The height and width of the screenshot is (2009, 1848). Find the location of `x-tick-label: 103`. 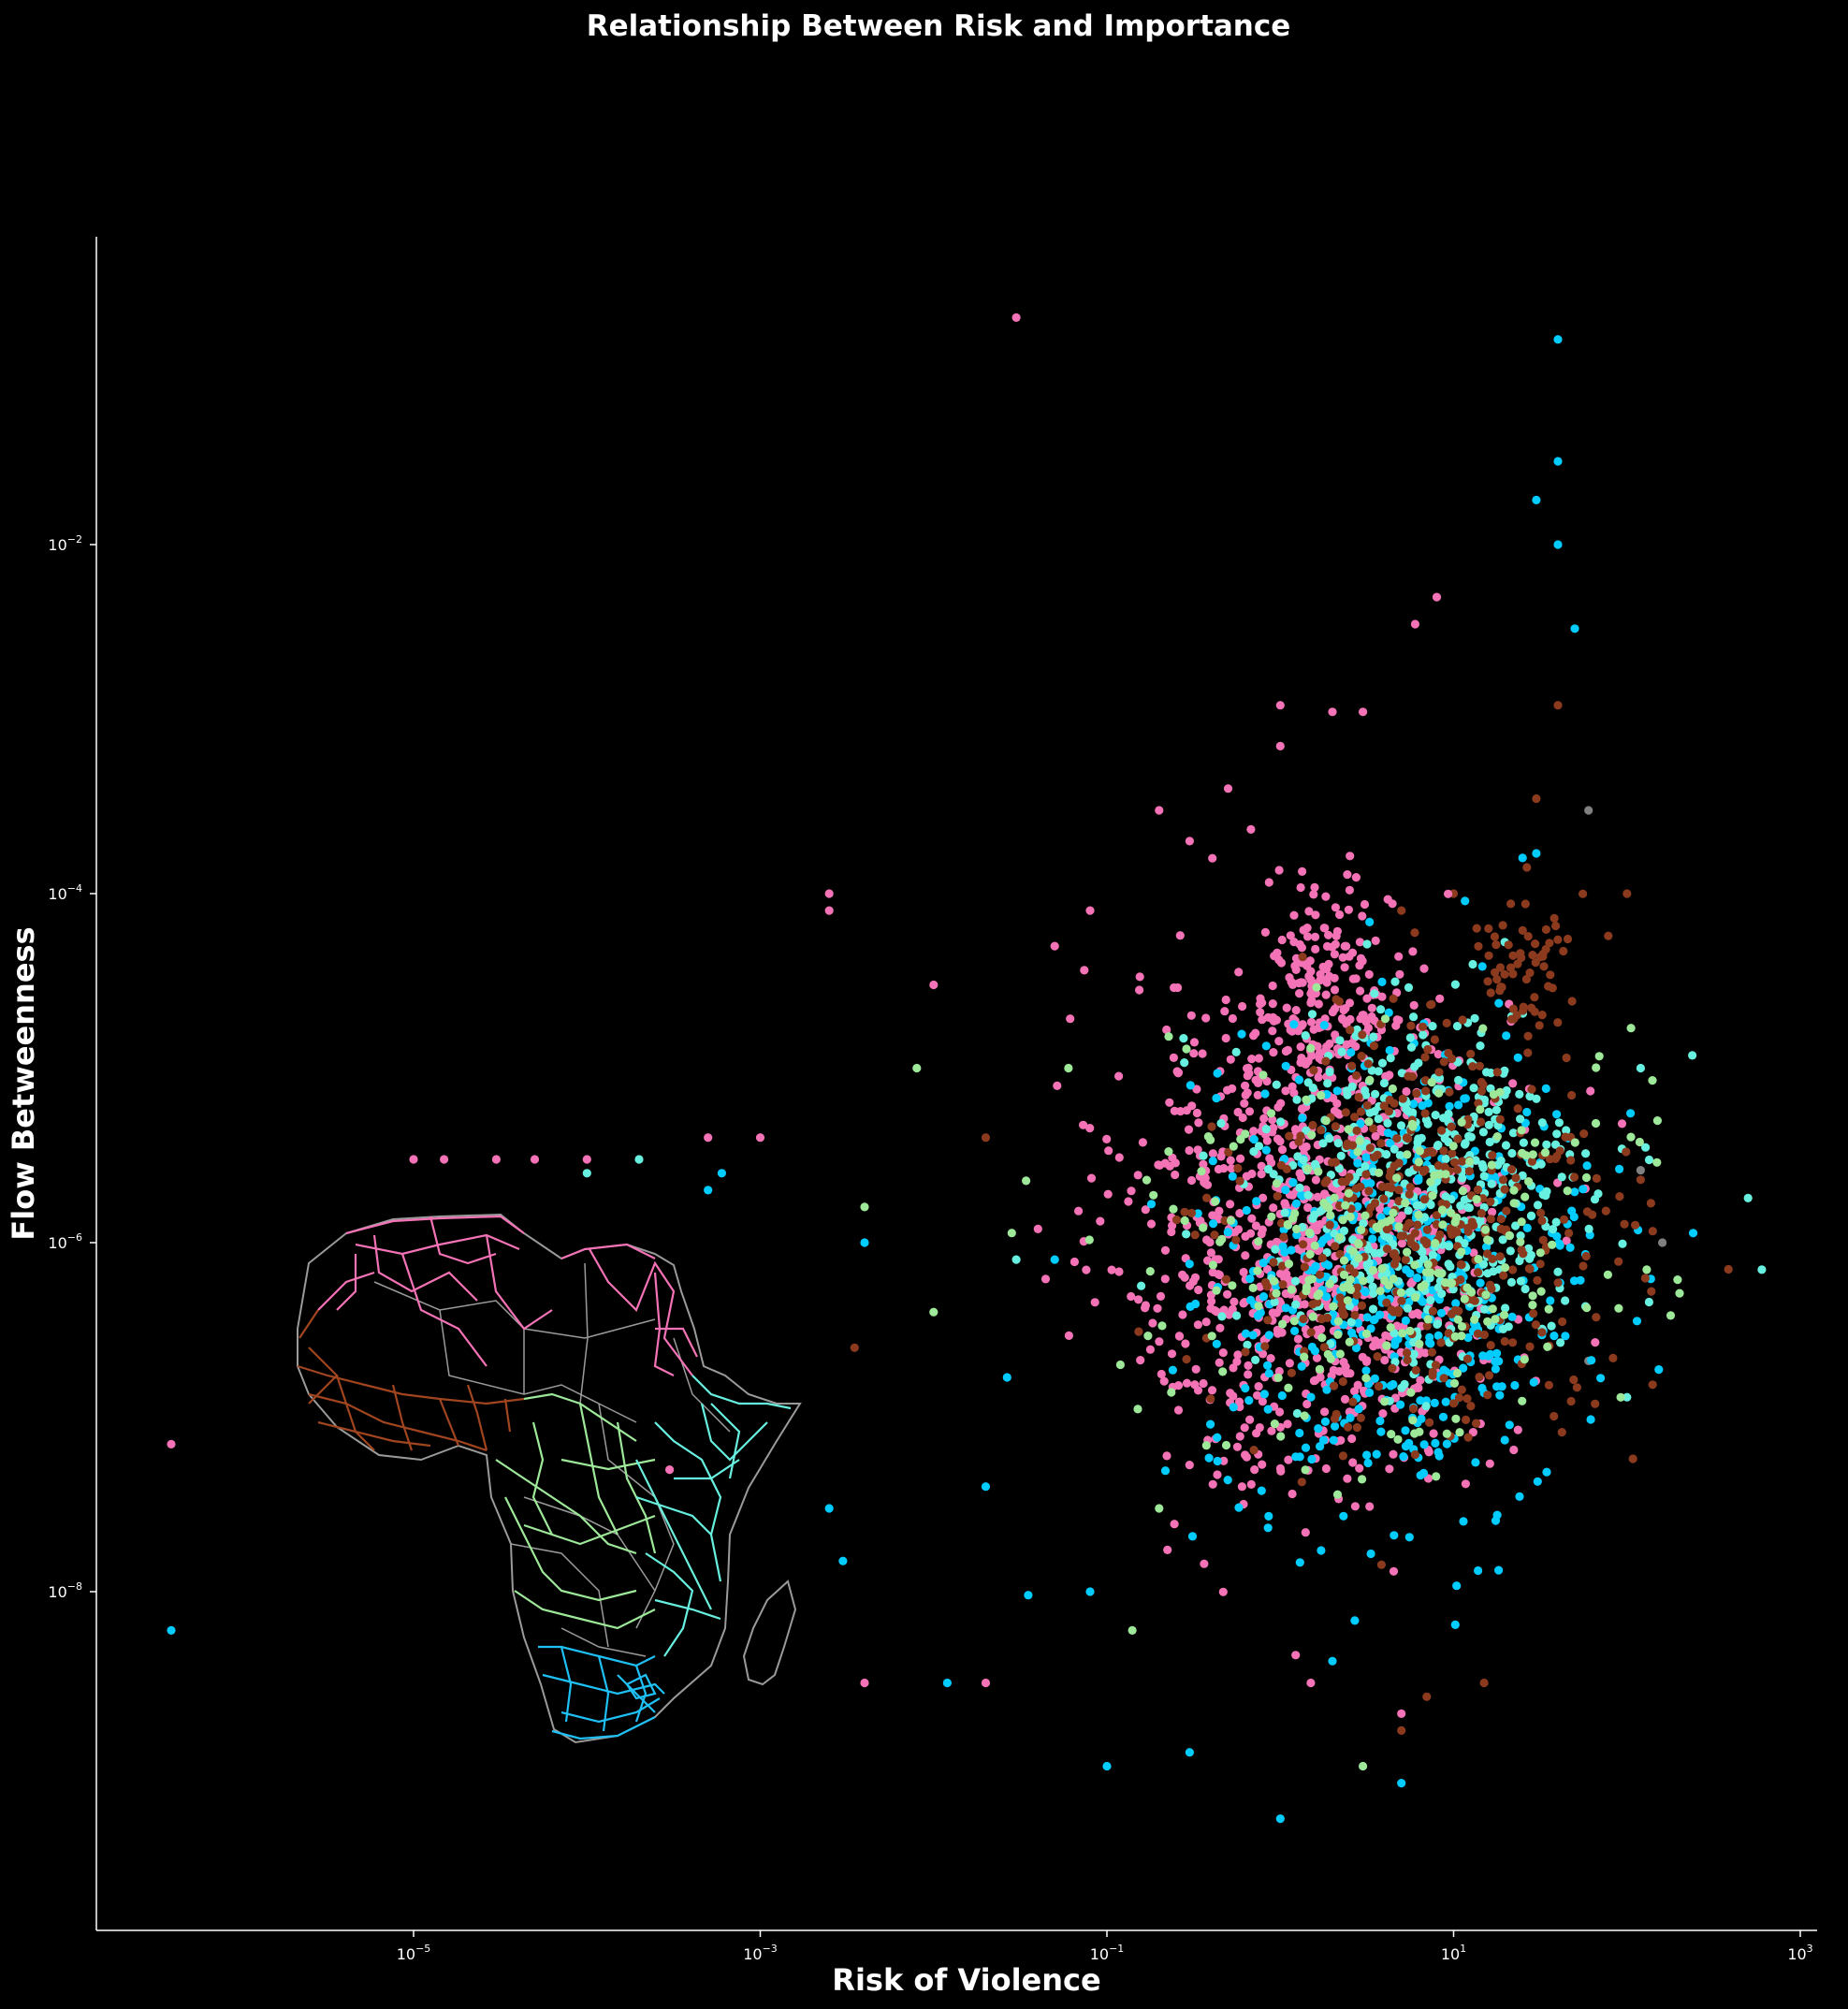

x-tick-label: 103 is located at coordinates (1799, 1953).